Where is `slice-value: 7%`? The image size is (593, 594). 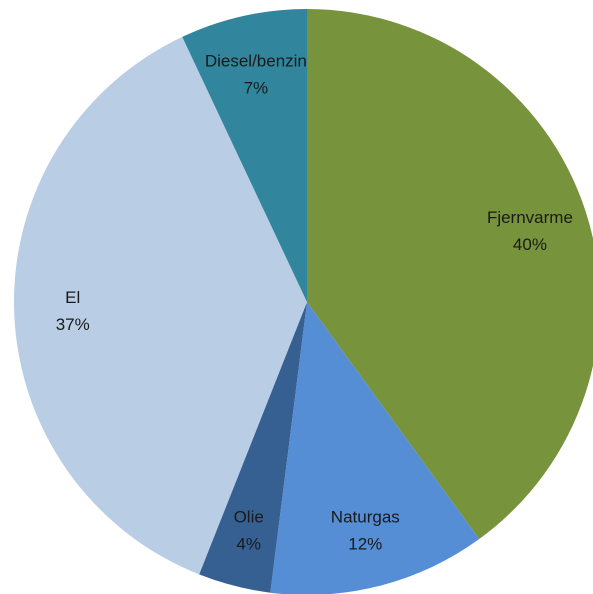 slice-value: 7% is located at coordinates (256, 88).